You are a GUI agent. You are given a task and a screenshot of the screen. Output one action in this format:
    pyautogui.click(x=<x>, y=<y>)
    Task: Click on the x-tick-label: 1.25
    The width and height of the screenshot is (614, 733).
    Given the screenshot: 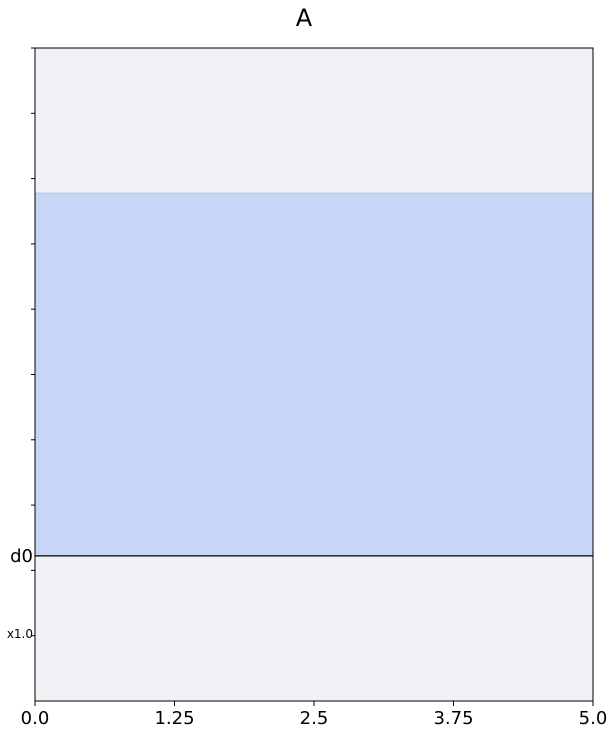 What is the action you would take?
    pyautogui.click(x=174, y=718)
    